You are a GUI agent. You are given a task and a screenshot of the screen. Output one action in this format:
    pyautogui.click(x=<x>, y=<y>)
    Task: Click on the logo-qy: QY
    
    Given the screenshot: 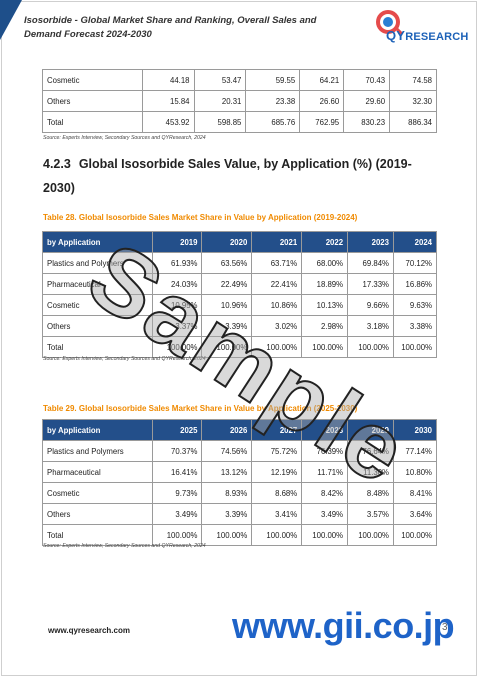 What is the action you would take?
    pyautogui.click(x=396, y=35)
    